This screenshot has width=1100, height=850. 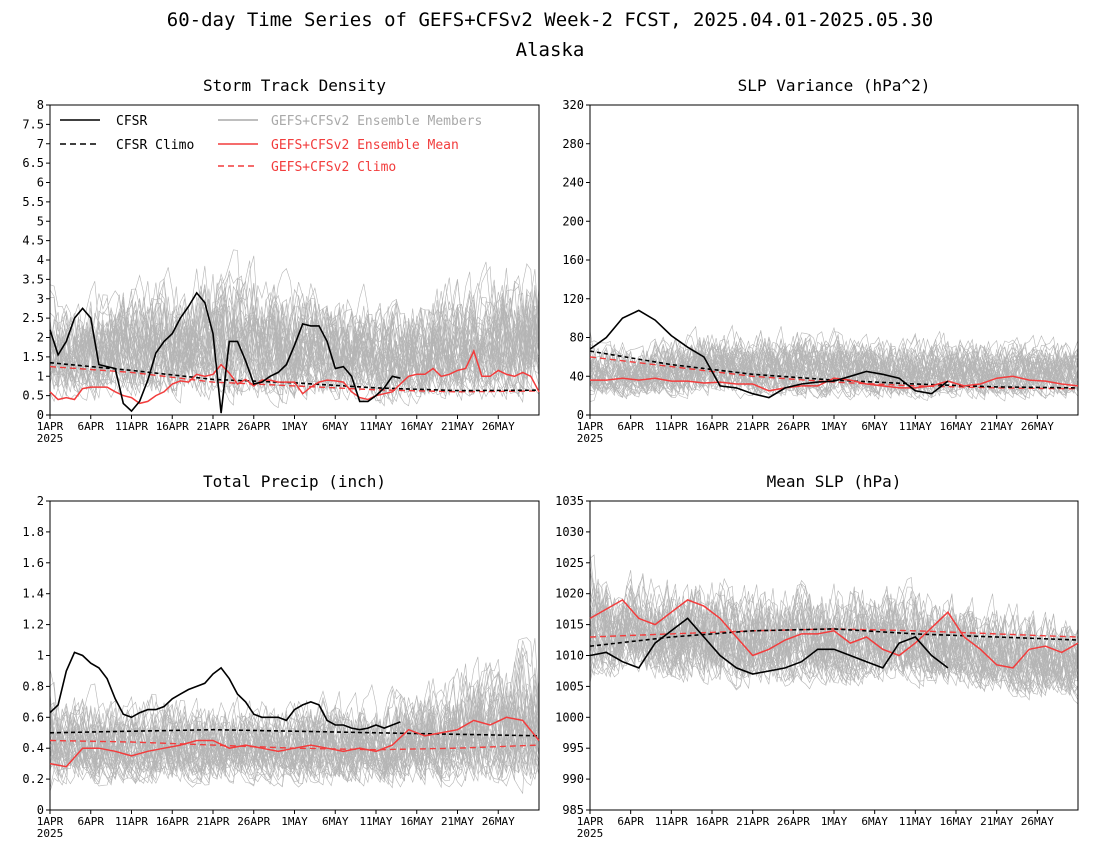 I want to click on y-tick-label: 1015, so click(x=569, y=625).